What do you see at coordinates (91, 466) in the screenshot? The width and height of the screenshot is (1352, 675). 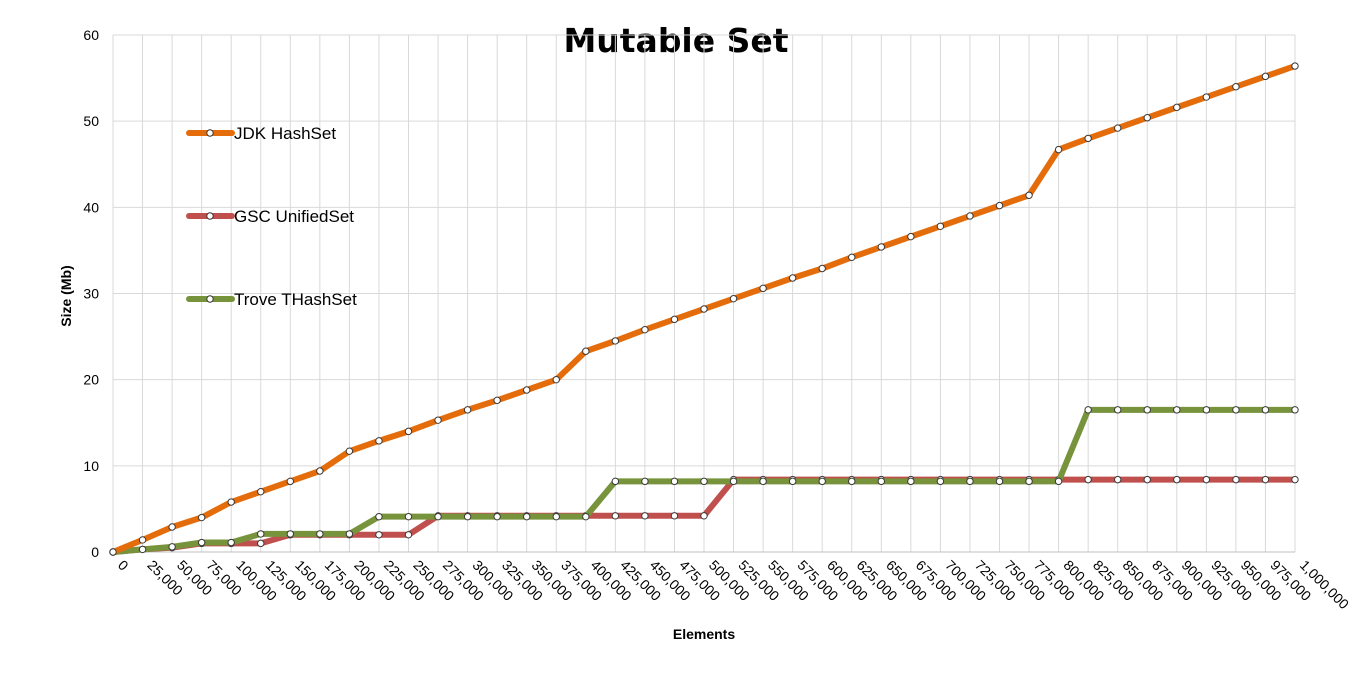 I see `y-tick-label: 10` at bounding box center [91, 466].